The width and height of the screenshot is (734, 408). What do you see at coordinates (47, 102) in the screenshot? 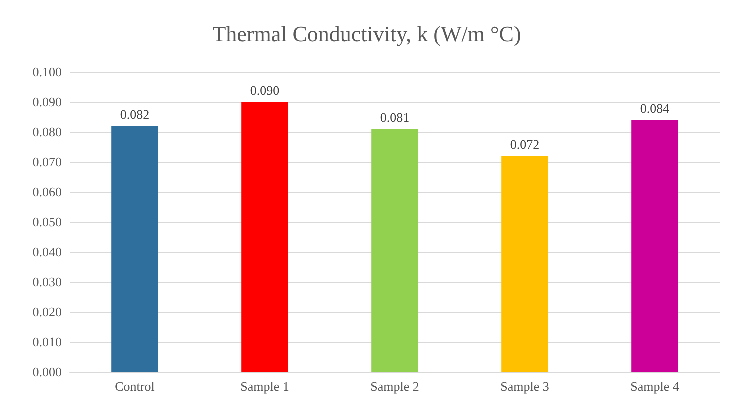
I see `y-tick-label: 0.090` at bounding box center [47, 102].